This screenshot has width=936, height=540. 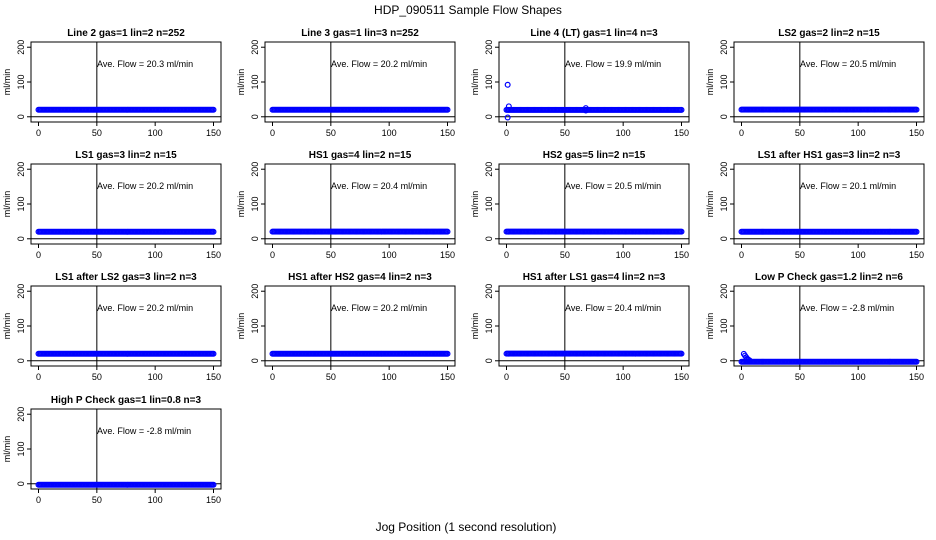 I want to click on panel-title: LS1 gas=3 lin=2 n=15, so click(x=126, y=155).